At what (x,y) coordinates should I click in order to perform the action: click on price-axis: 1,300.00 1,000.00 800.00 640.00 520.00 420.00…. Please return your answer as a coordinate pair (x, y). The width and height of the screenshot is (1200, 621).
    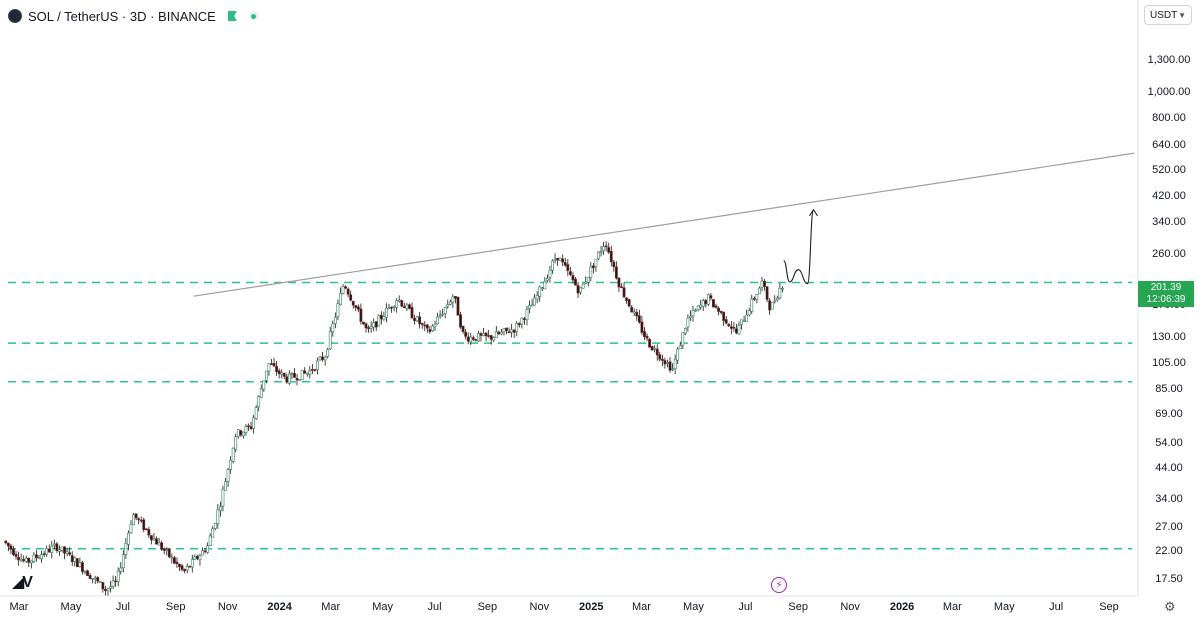
    Looking at the image, I should click on (1169, 310).